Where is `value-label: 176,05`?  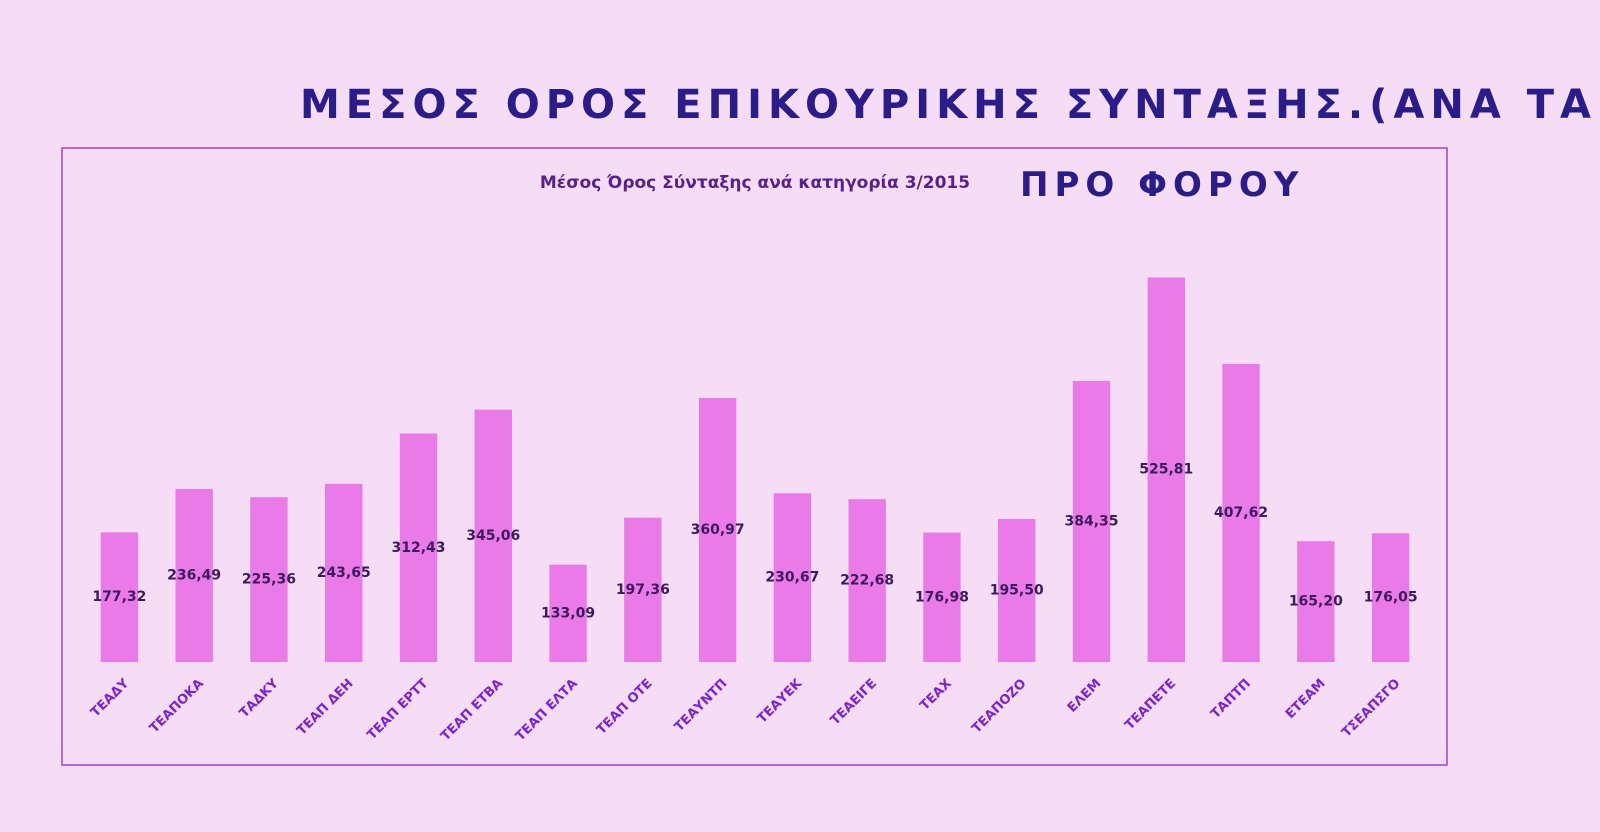
value-label: 176,05 is located at coordinates (1391, 598).